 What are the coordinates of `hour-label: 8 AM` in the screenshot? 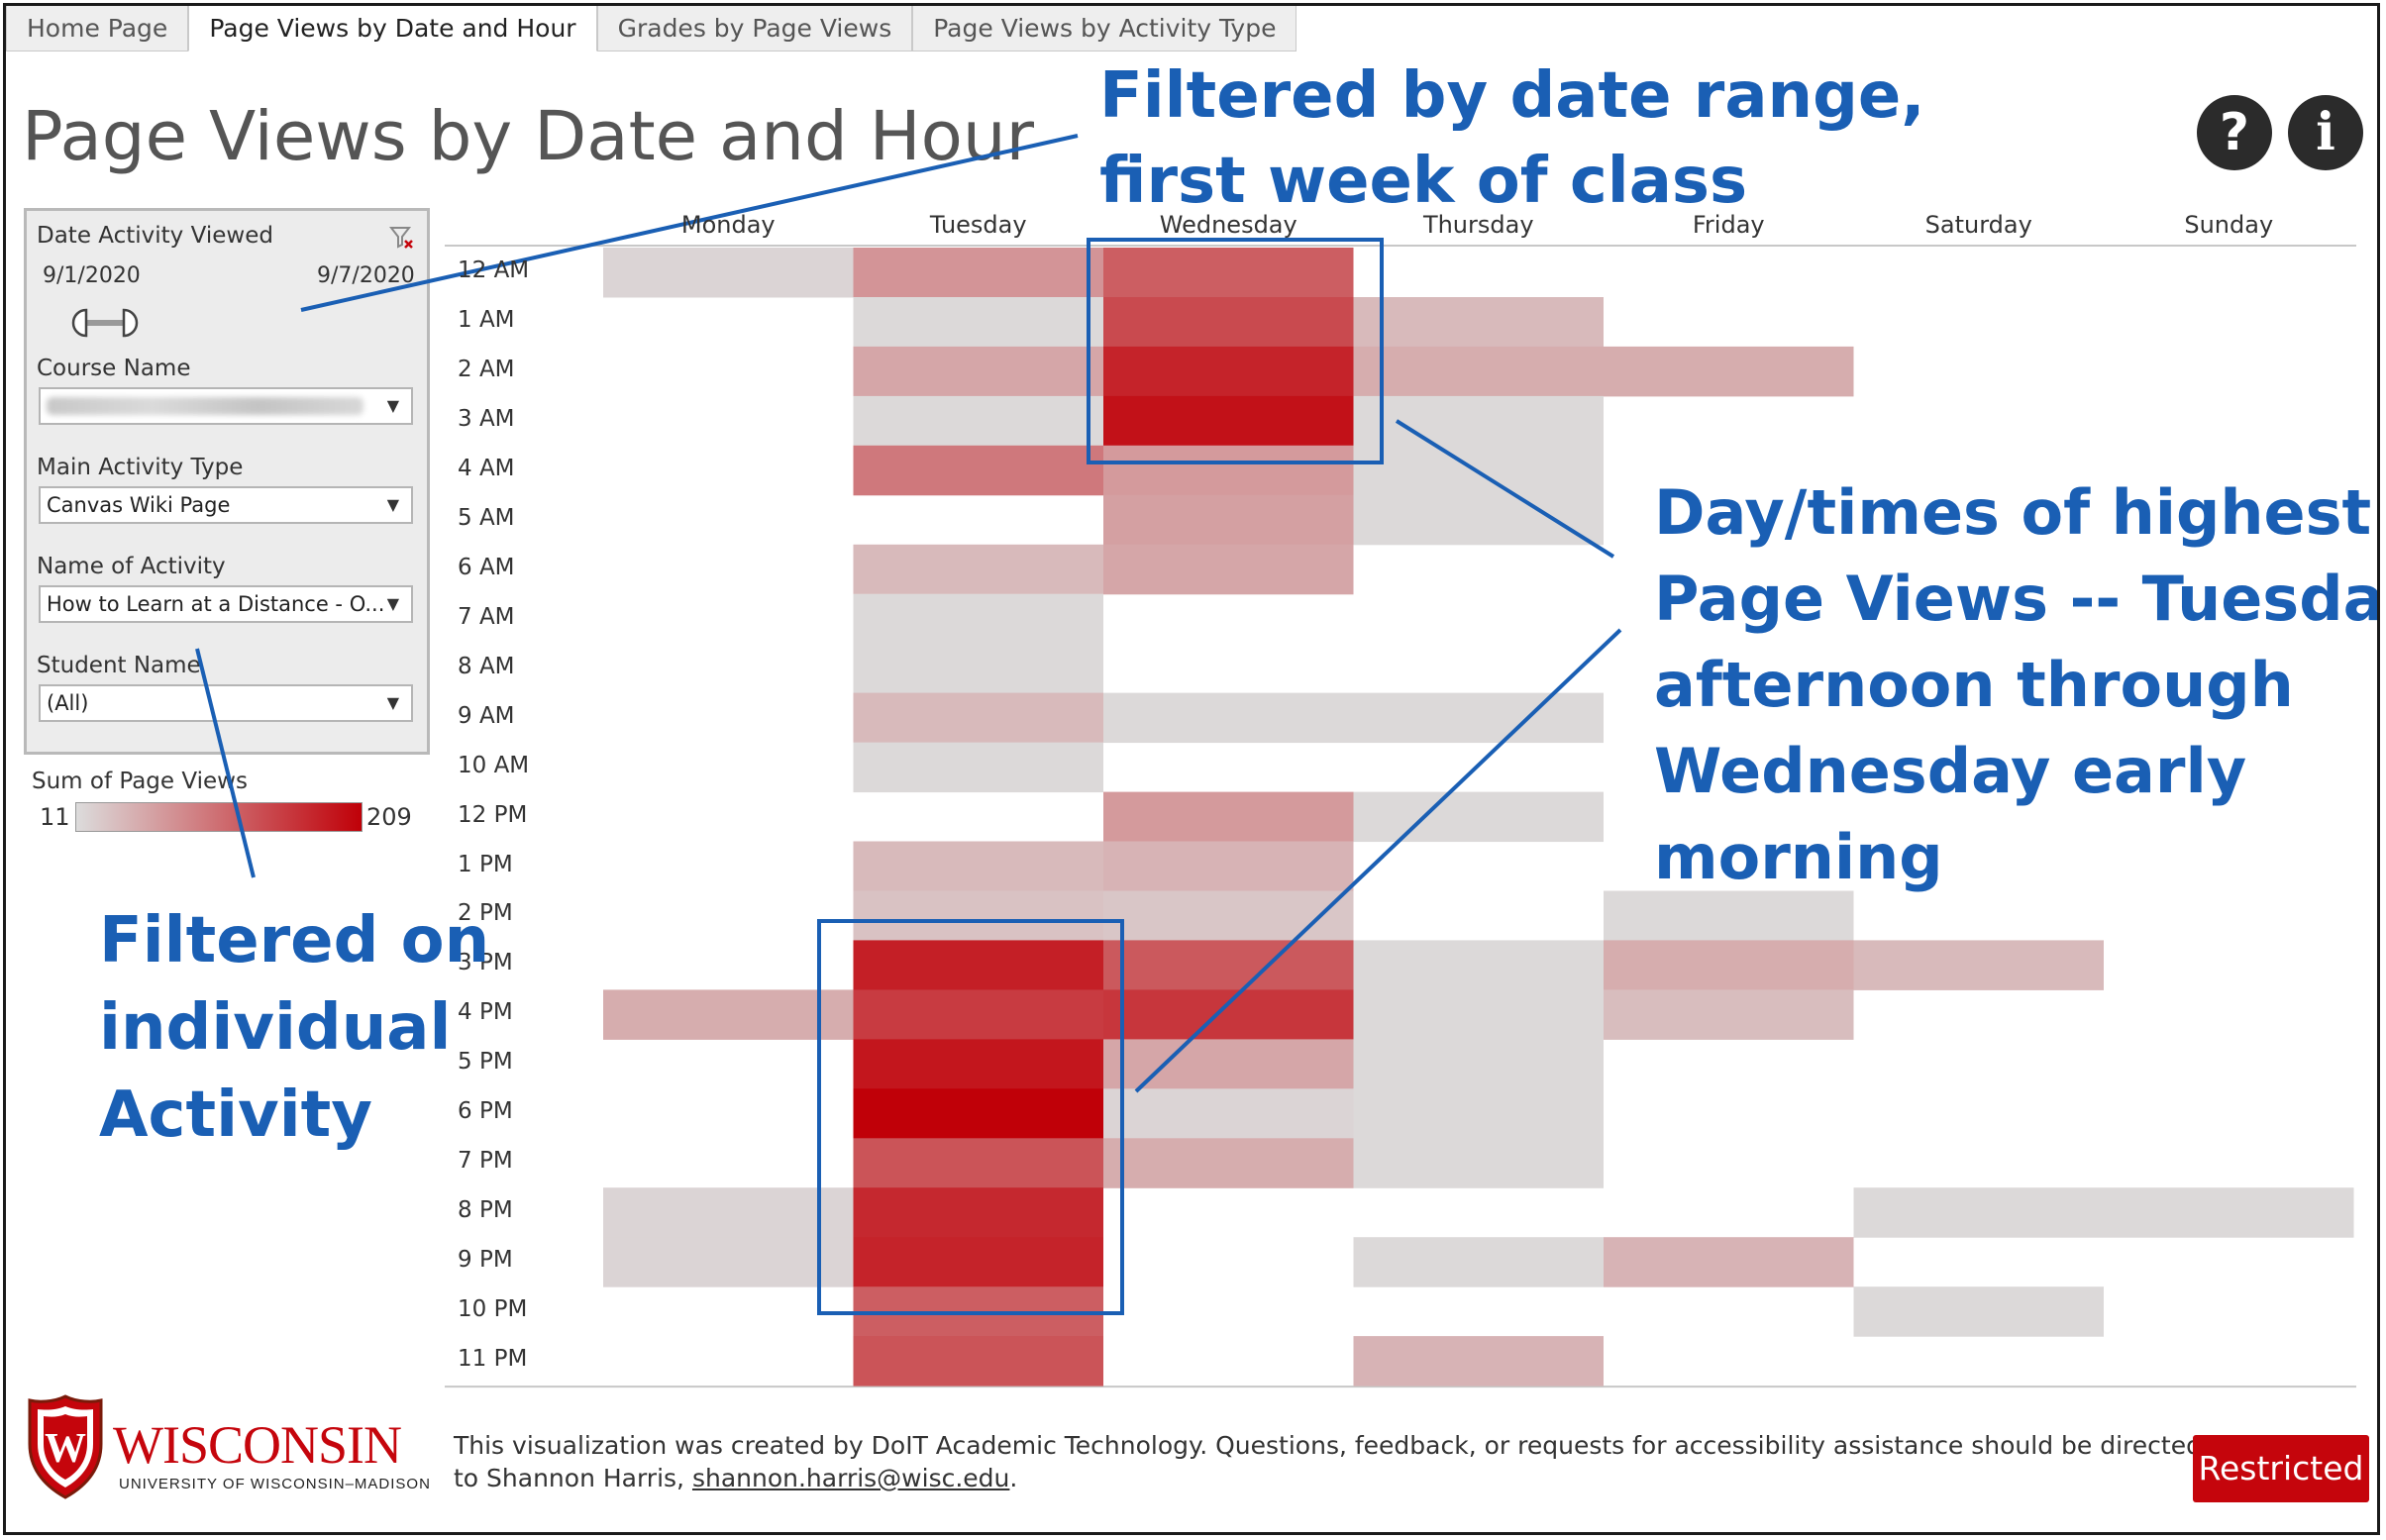 It's located at (486, 666).